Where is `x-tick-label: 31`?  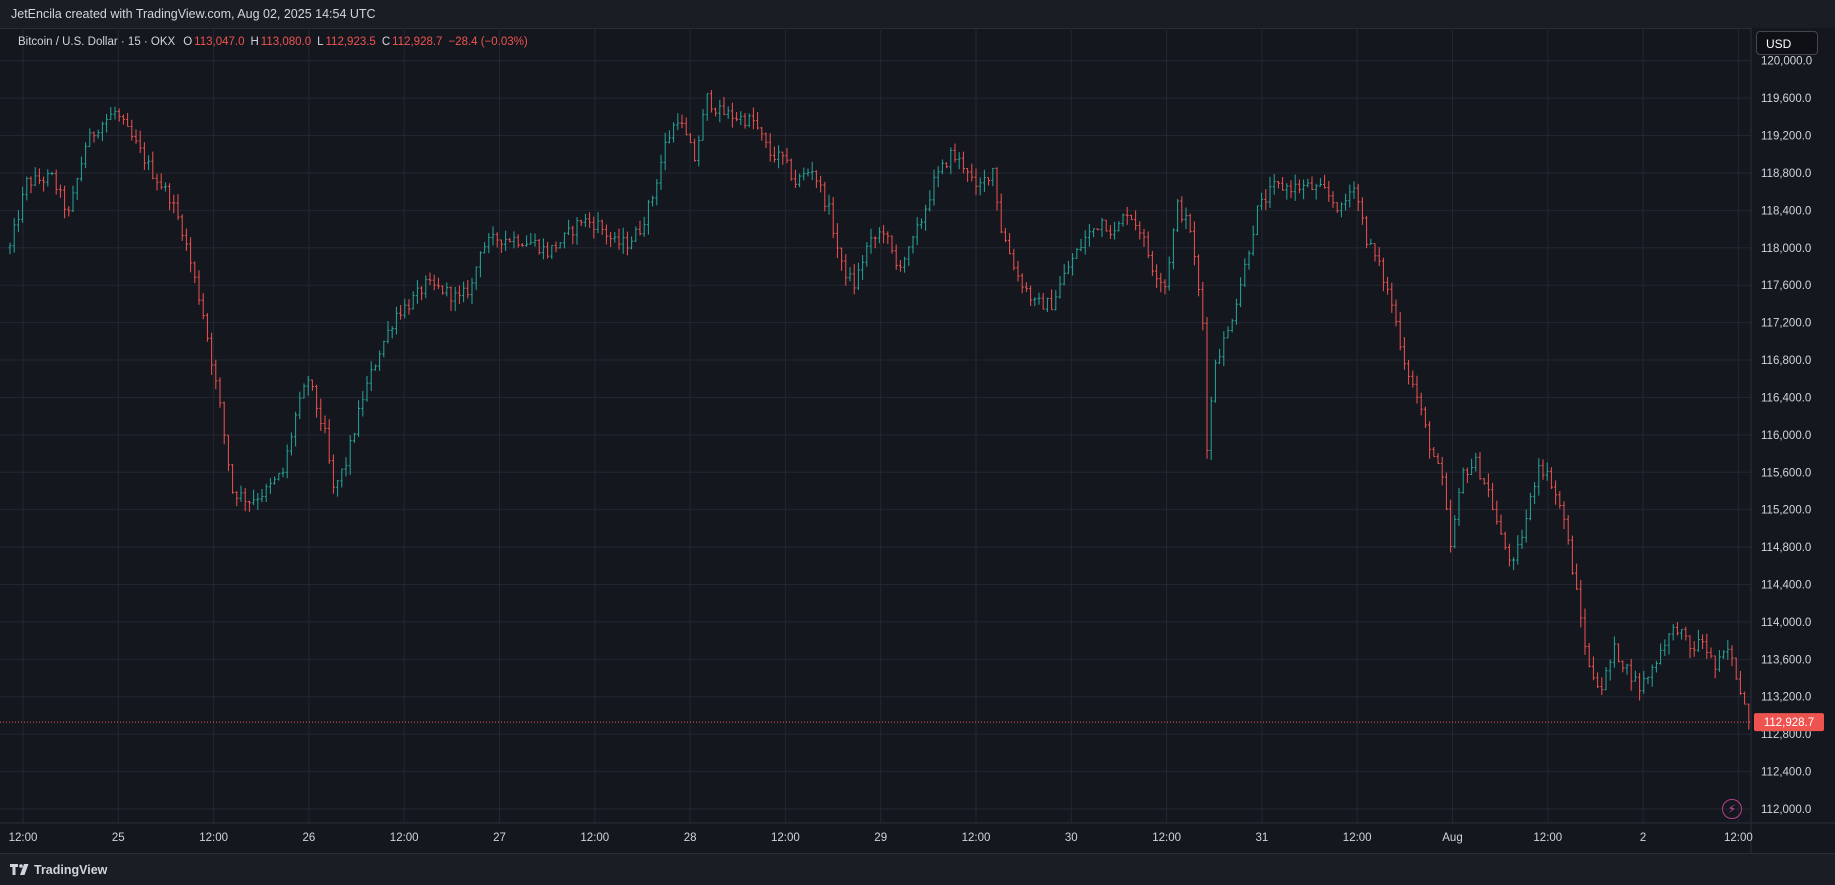
x-tick-label: 31 is located at coordinates (1262, 838).